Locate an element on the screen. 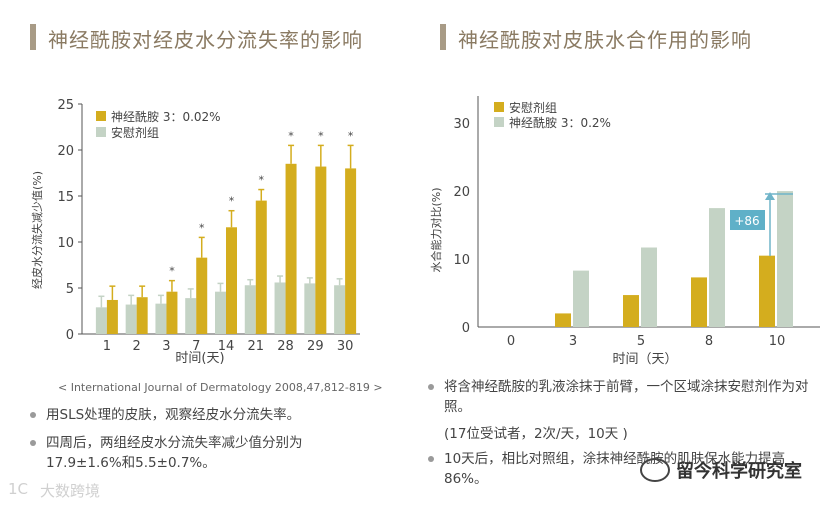  right-bullet-1: 将含神经酰胺的乳液涂抹于前臂，一个区域涂抹安慰剂作为对照。 is located at coordinates (623, 397).